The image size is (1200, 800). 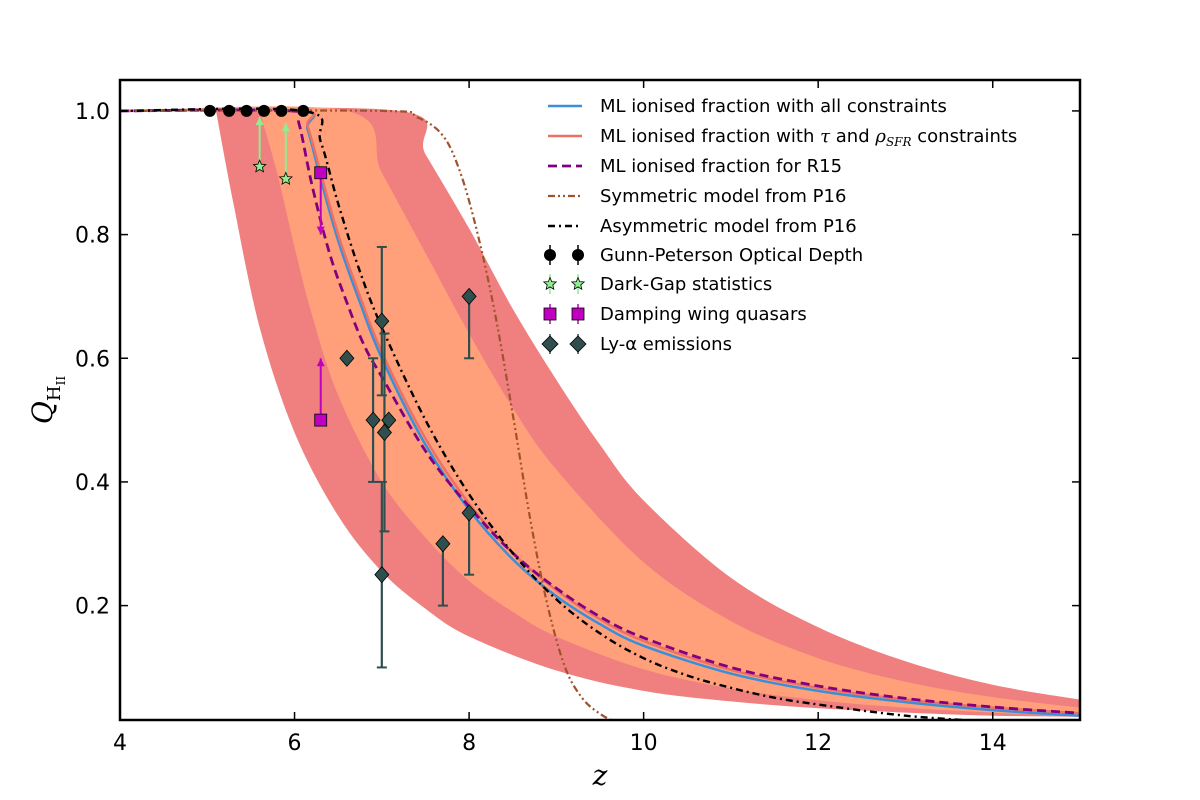 I want to click on legend-label-lya: Ly-α emissions, so click(x=666, y=344).